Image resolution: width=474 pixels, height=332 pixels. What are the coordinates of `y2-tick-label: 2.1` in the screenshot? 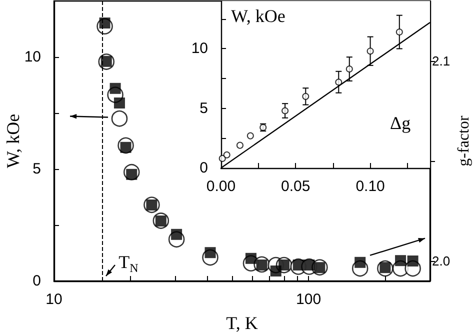 It's located at (441, 61).